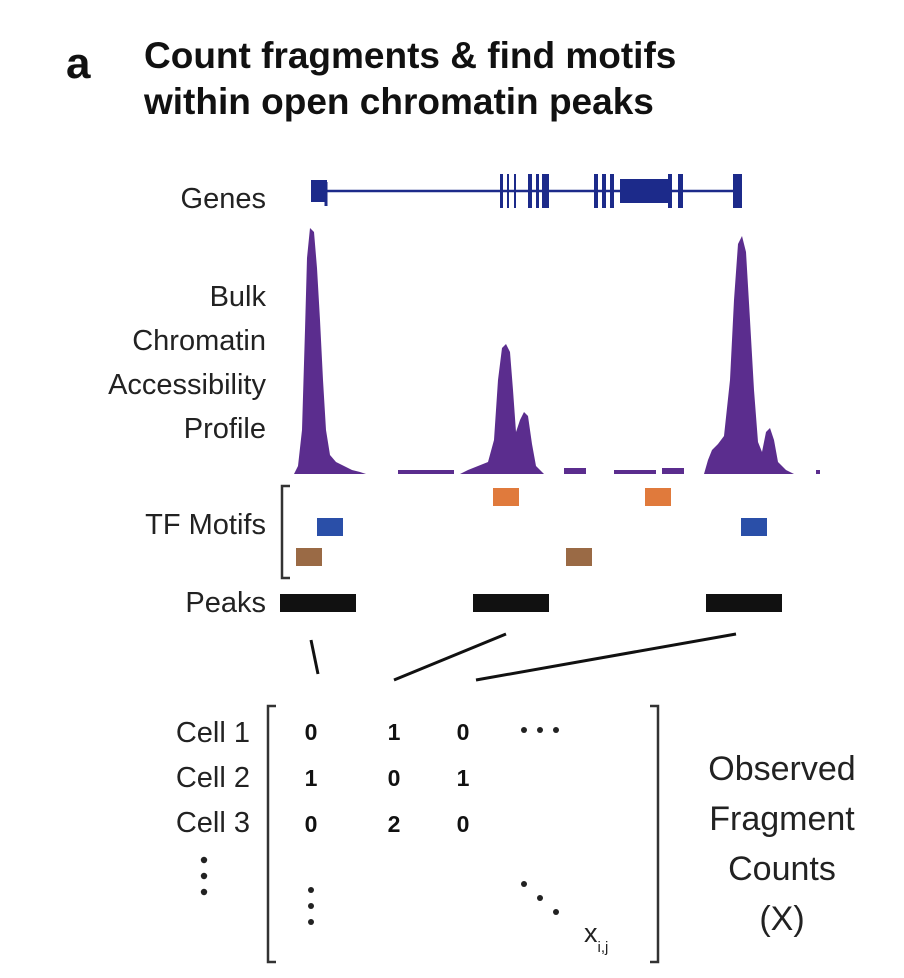 This screenshot has width=904, height=978. Describe the element at coordinates (818, 472) in the screenshot. I see `accessibility-dot` at that location.